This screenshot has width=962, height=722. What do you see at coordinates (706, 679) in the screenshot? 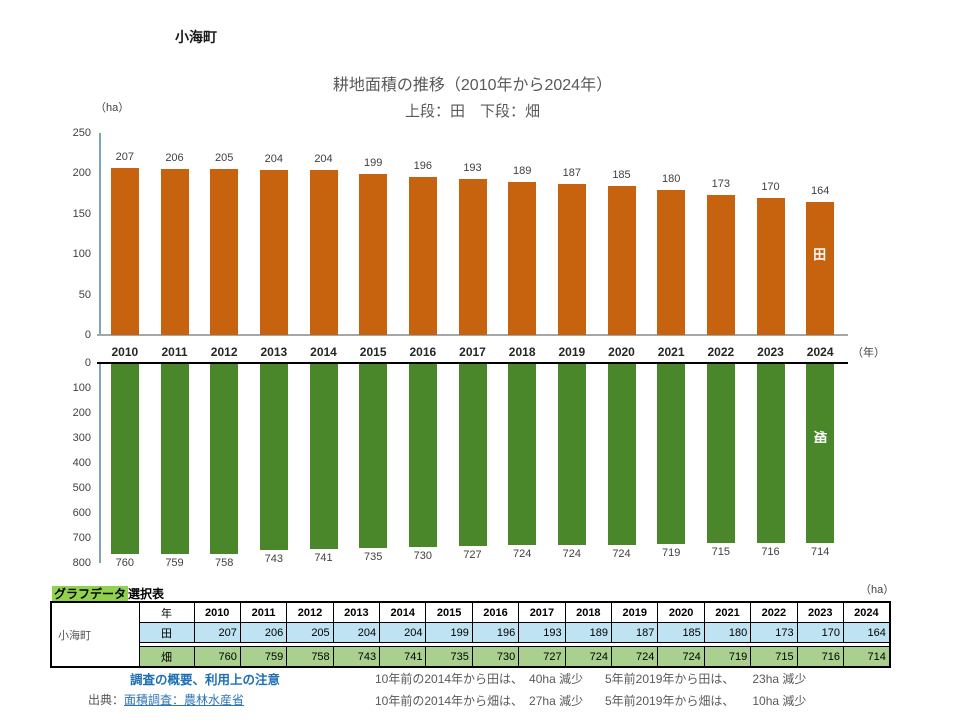
I see `note-5y-paddy: 5年前2019年から田は、 23ha 減少` at bounding box center [706, 679].